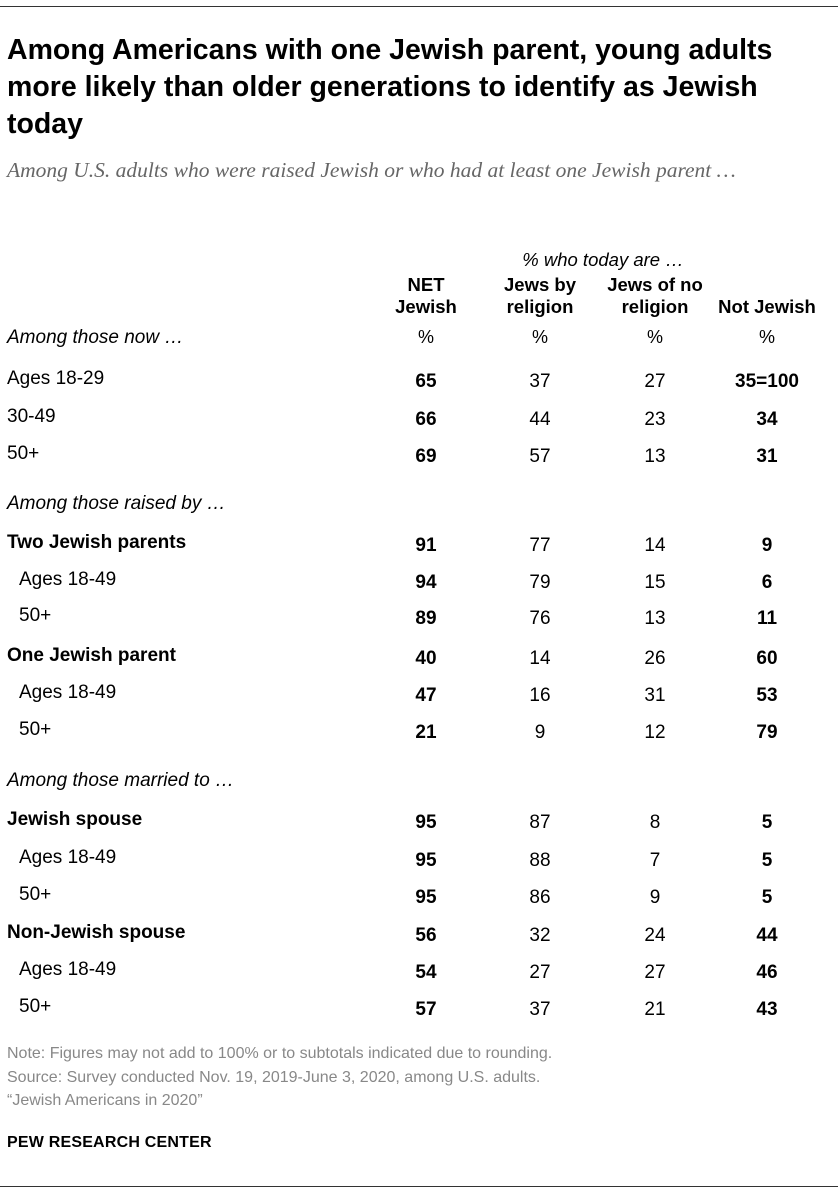 This screenshot has height=1194, width=838. Describe the element at coordinates (655, 860) in the screenshot. I see `data-cell: 7` at that location.